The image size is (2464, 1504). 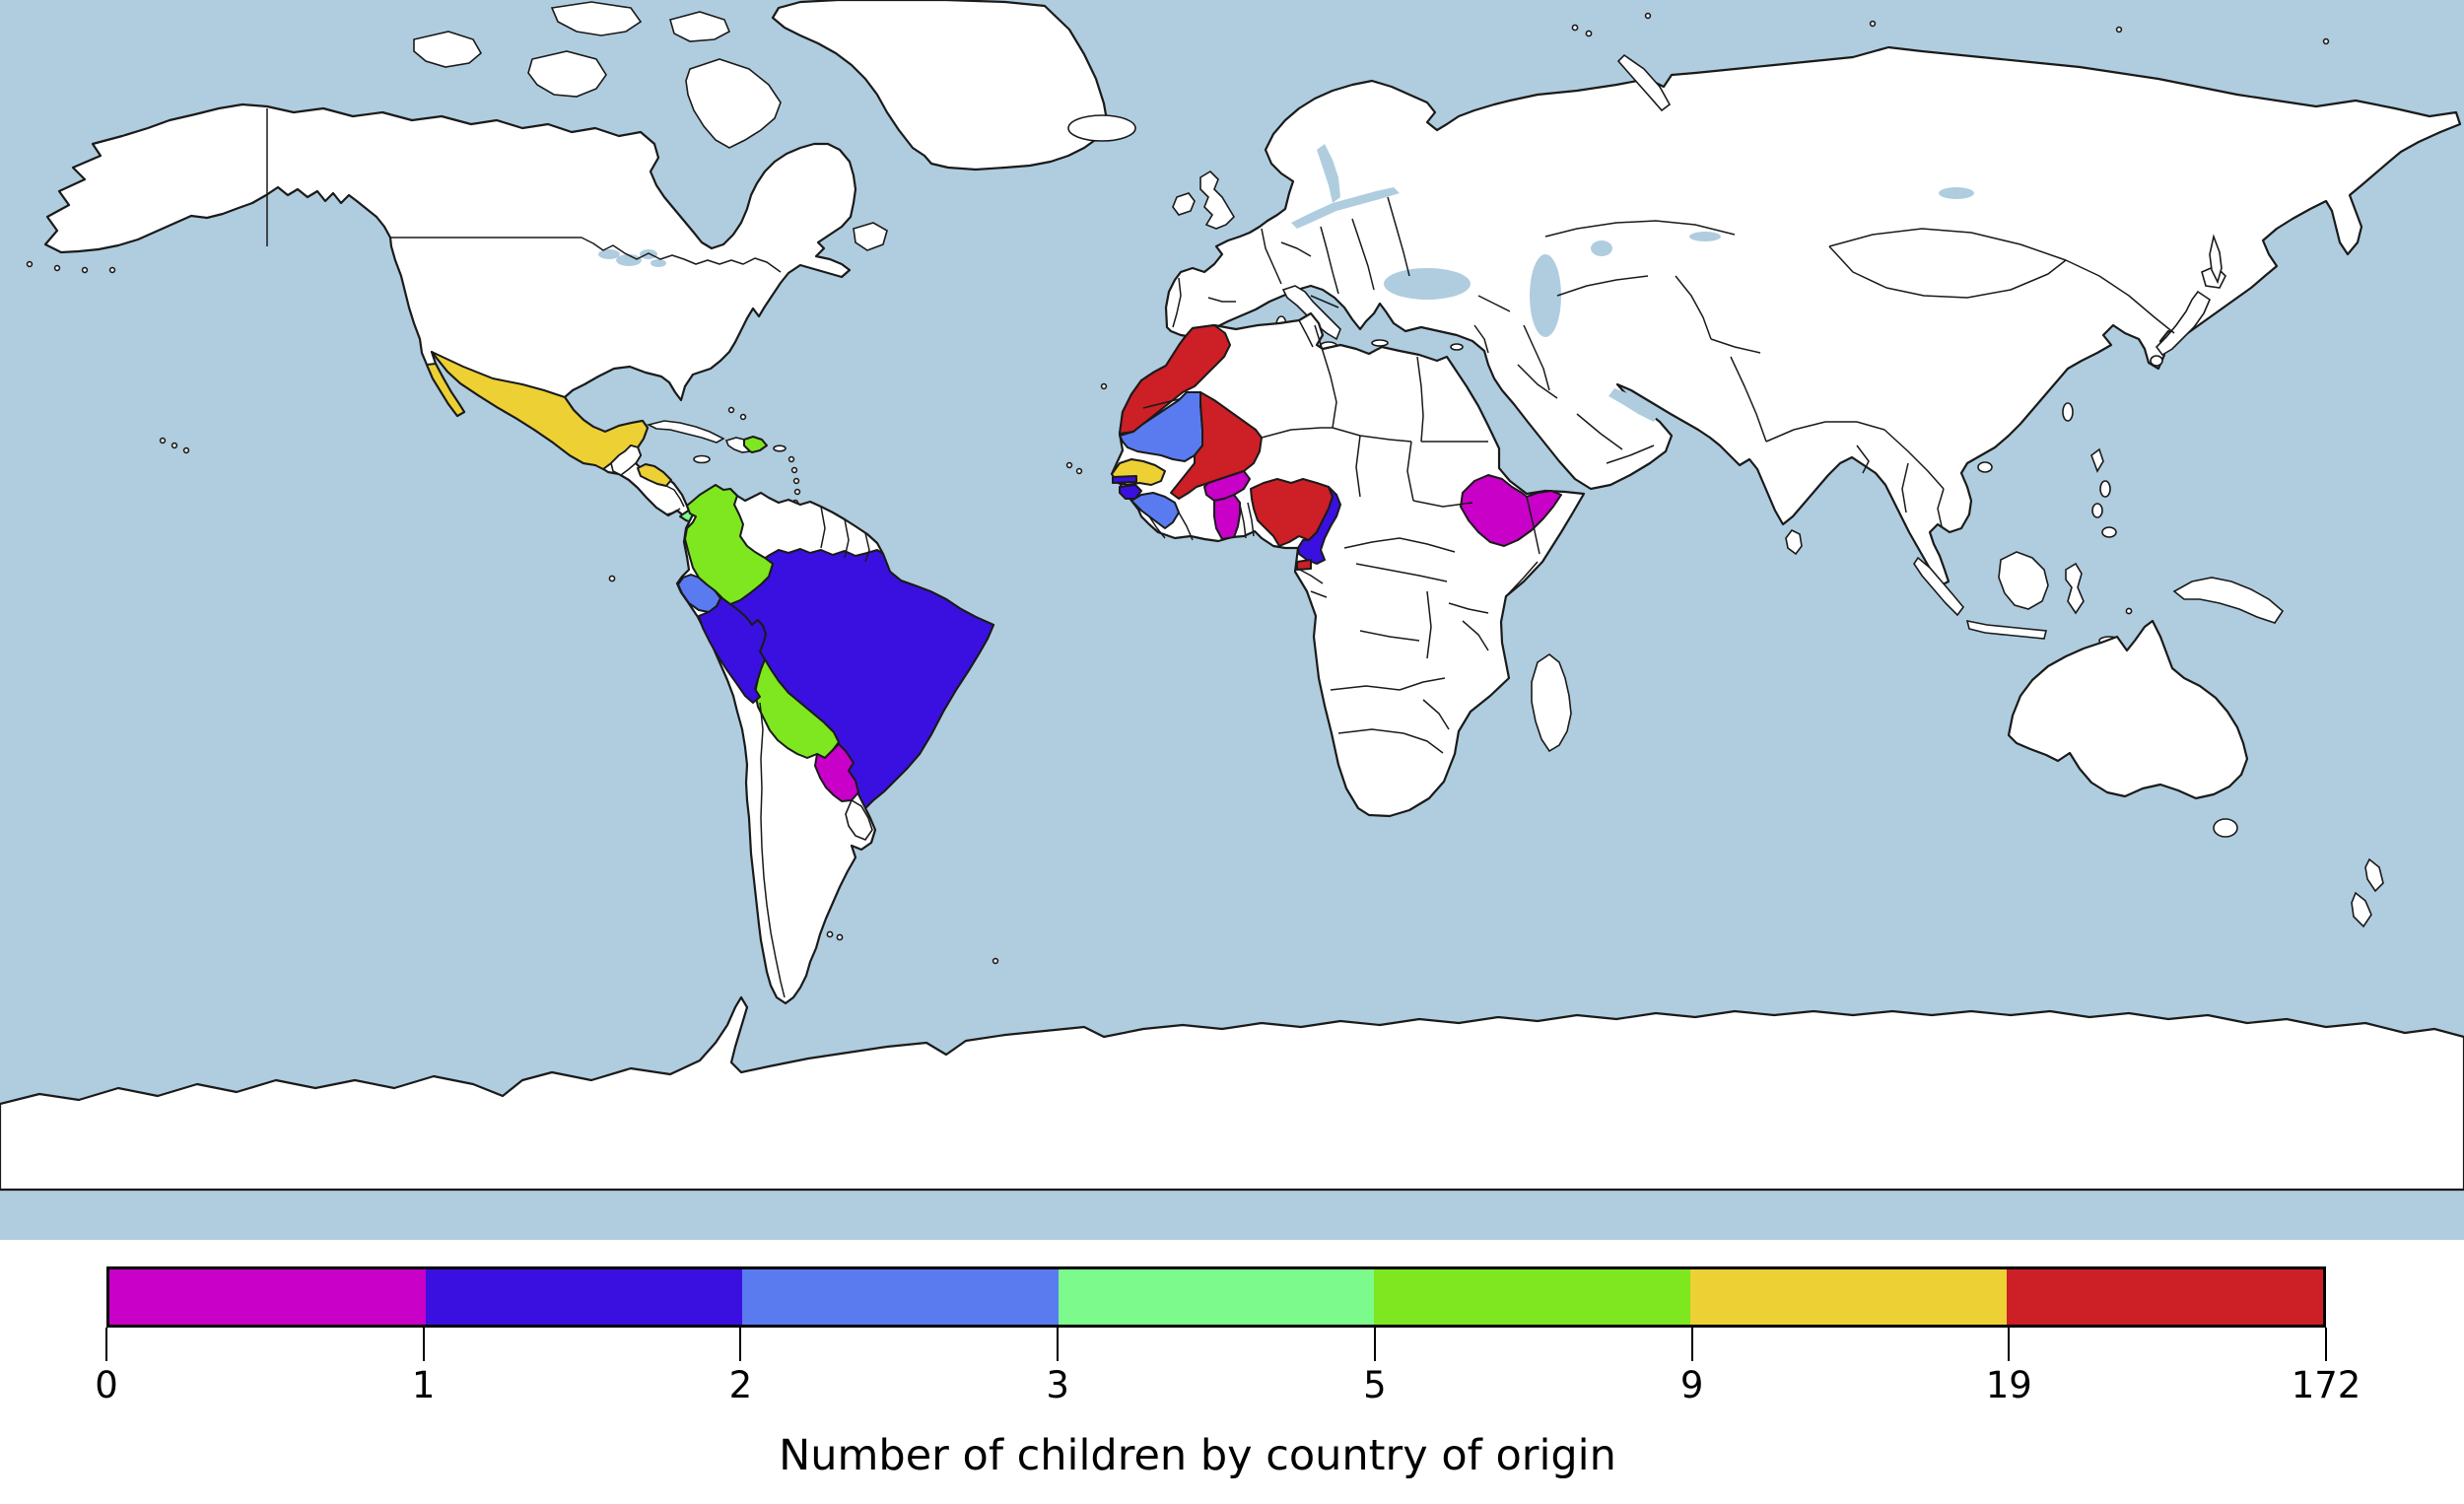 What do you see at coordinates (2216, 259) in the screenshot?
I see `sakhalin` at bounding box center [2216, 259].